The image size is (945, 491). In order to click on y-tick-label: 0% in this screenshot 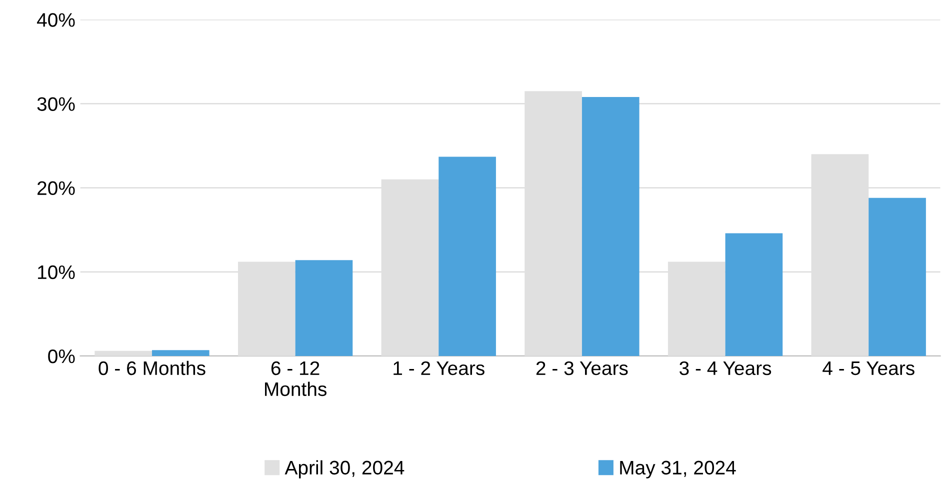, I will do `click(61, 356)`.